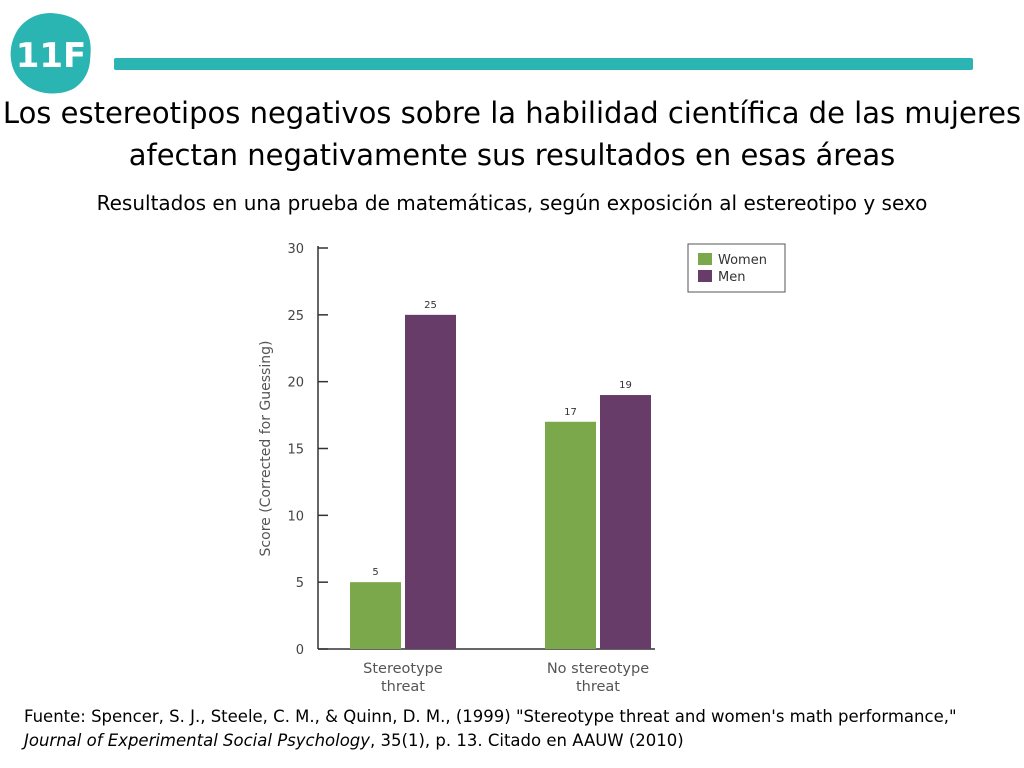 This screenshot has height=768, width=1024. What do you see at coordinates (295, 249) in the screenshot?
I see `y-tick-label: 30` at bounding box center [295, 249].